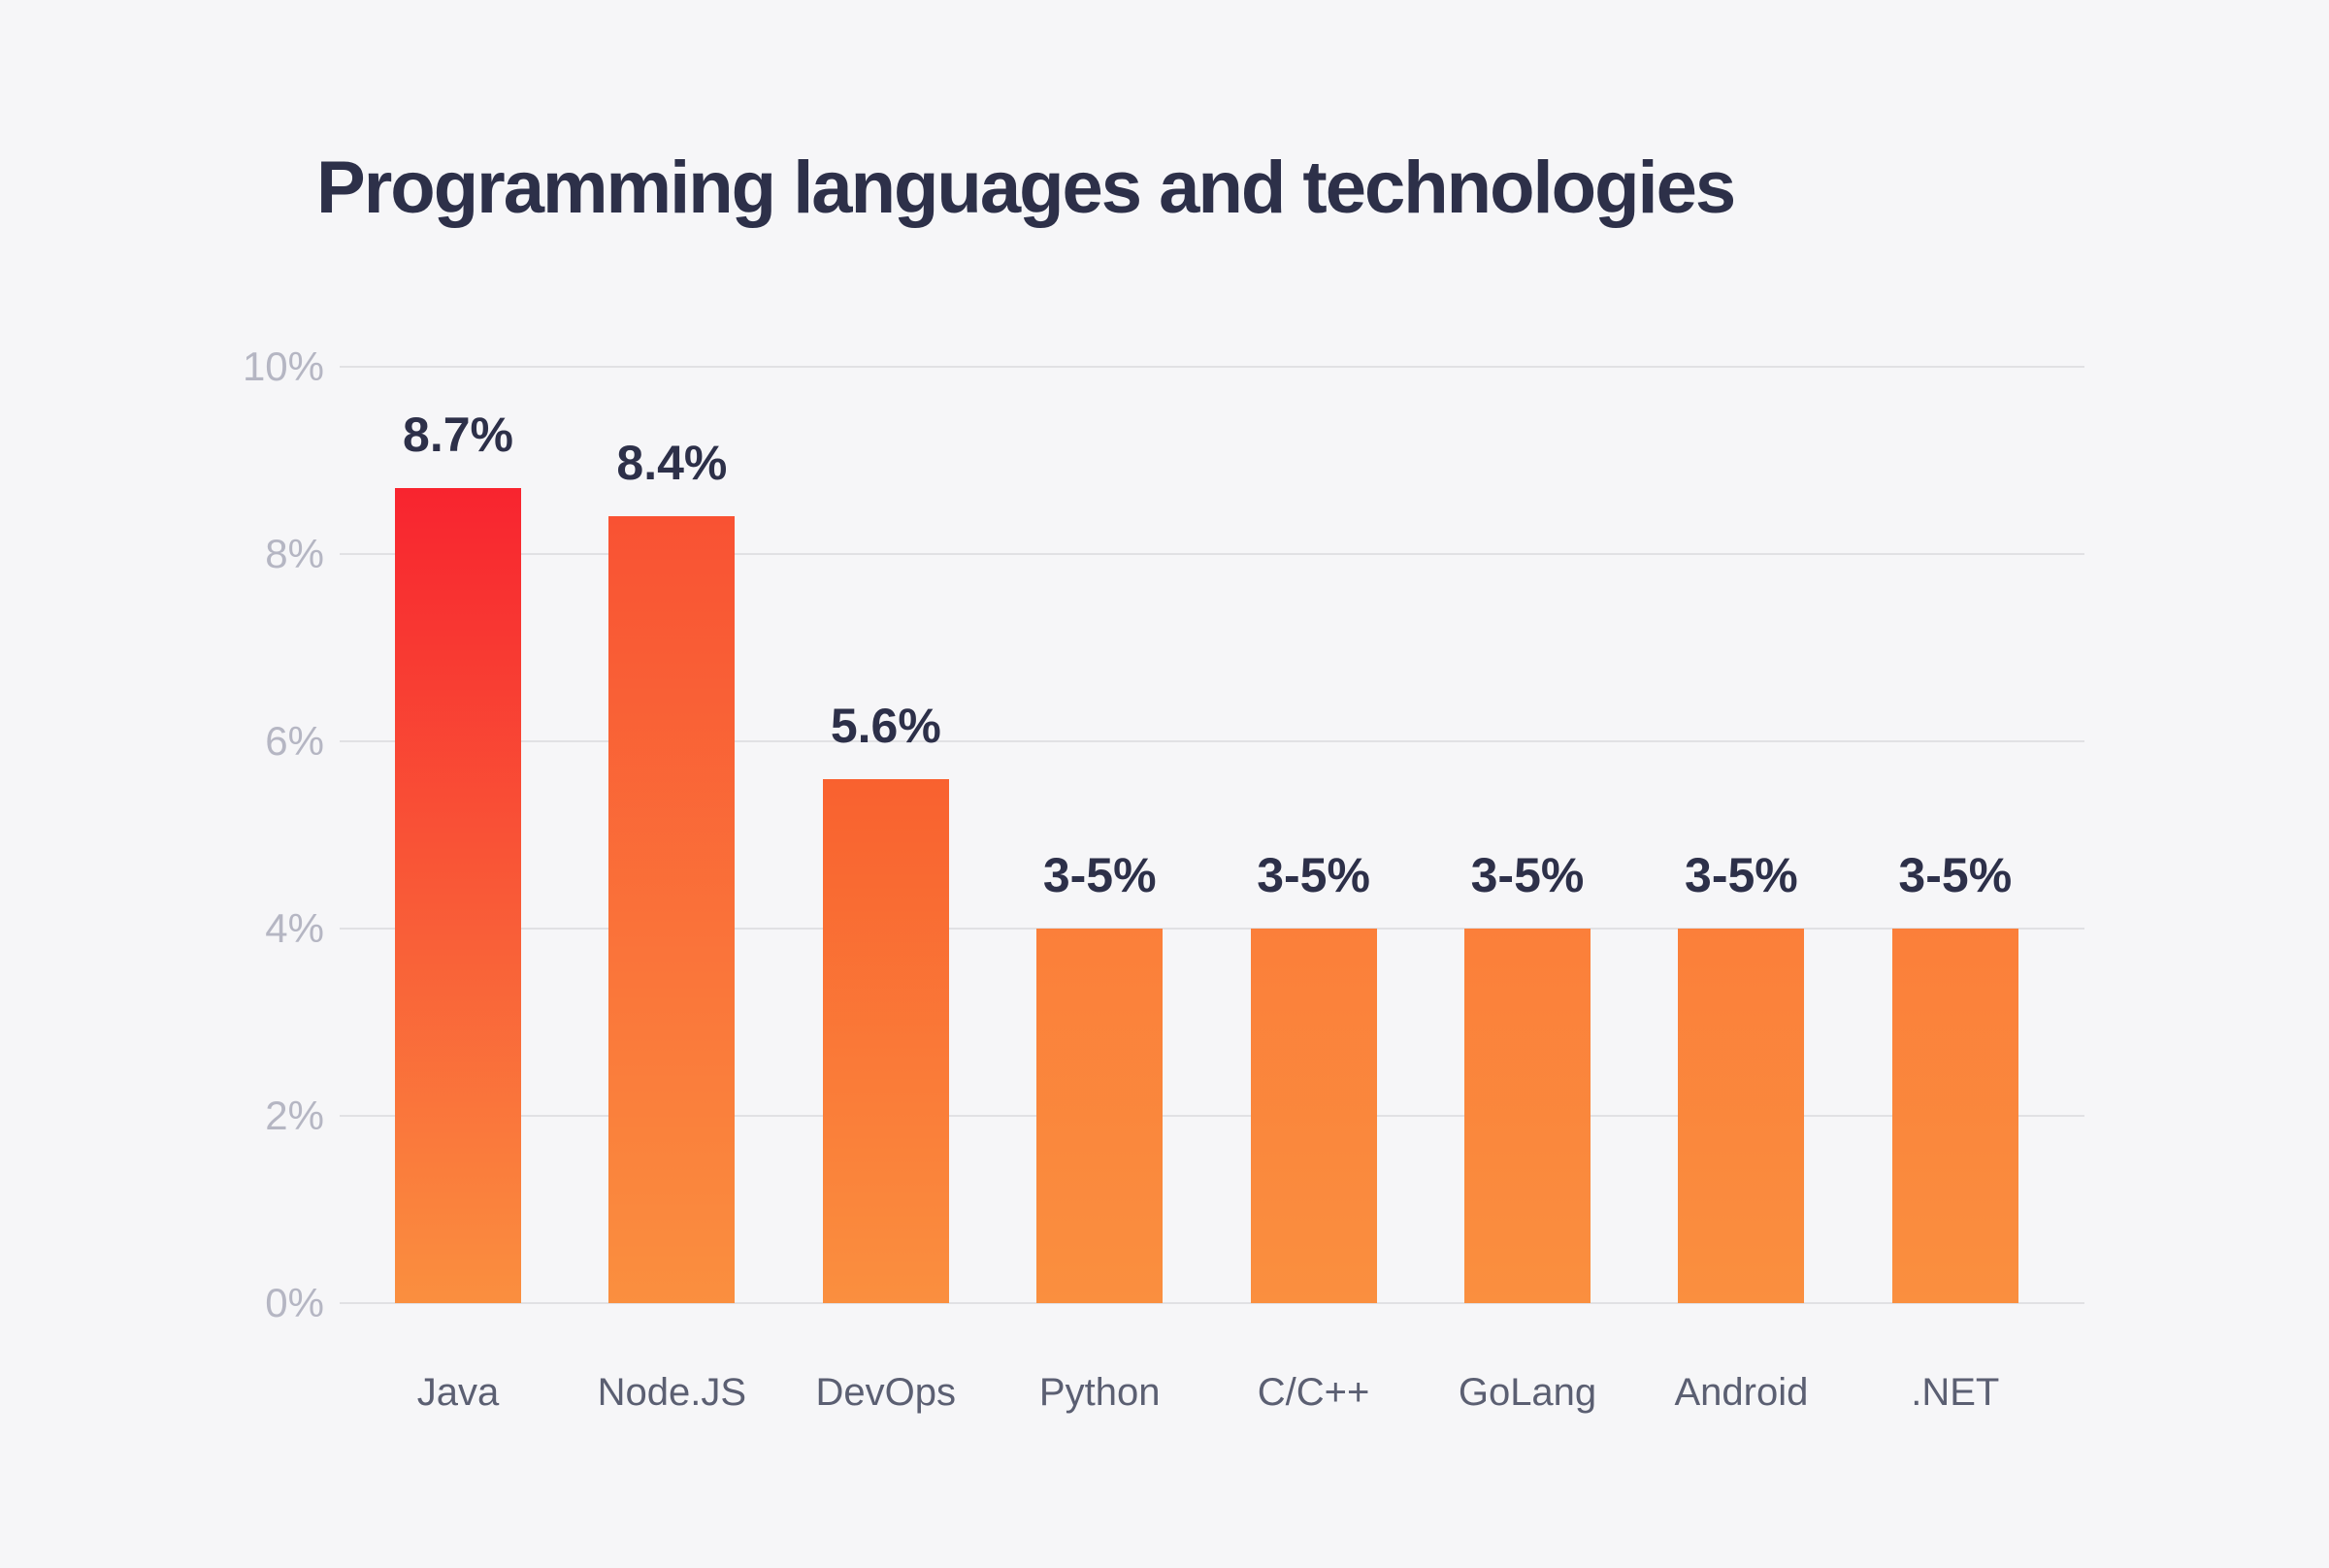 The height and width of the screenshot is (1568, 2329). What do you see at coordinates (886, 1392) in the screenshot?
I see `bar-category-label-devops: DevOps` at bounding box center [886, 1392].